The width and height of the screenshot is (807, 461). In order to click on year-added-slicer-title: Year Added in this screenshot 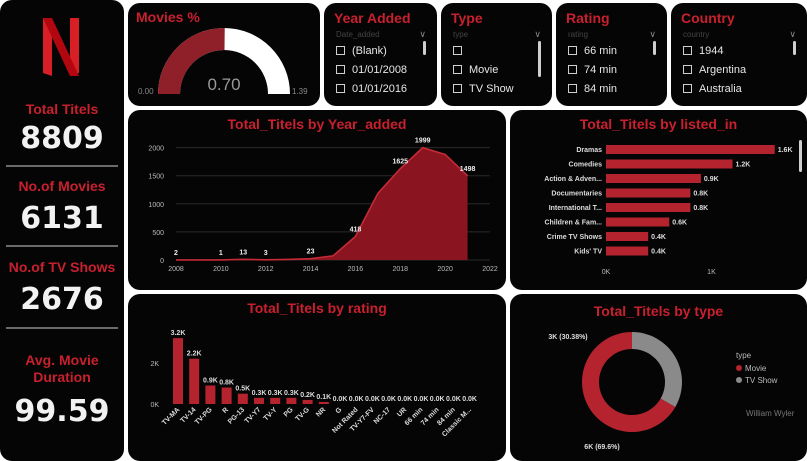, I will do `click(372, 18)`.